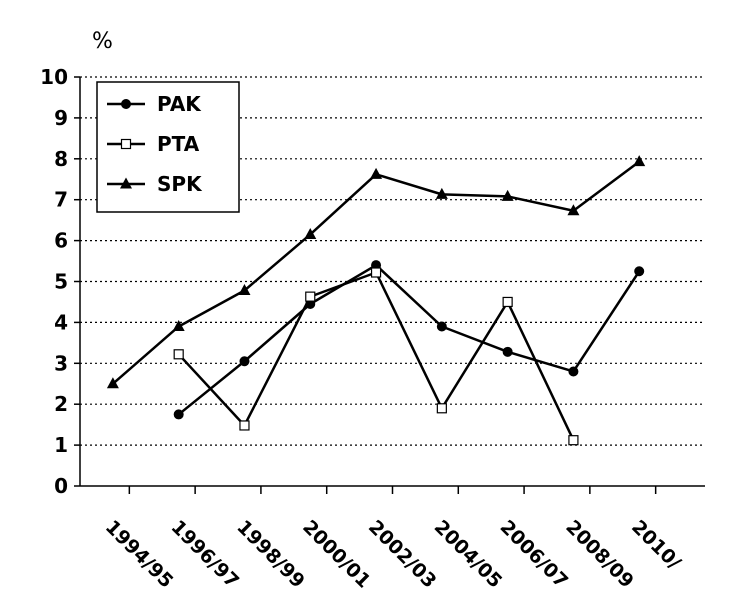  I want to click on y-tick-label: 9, so click(61, 118).